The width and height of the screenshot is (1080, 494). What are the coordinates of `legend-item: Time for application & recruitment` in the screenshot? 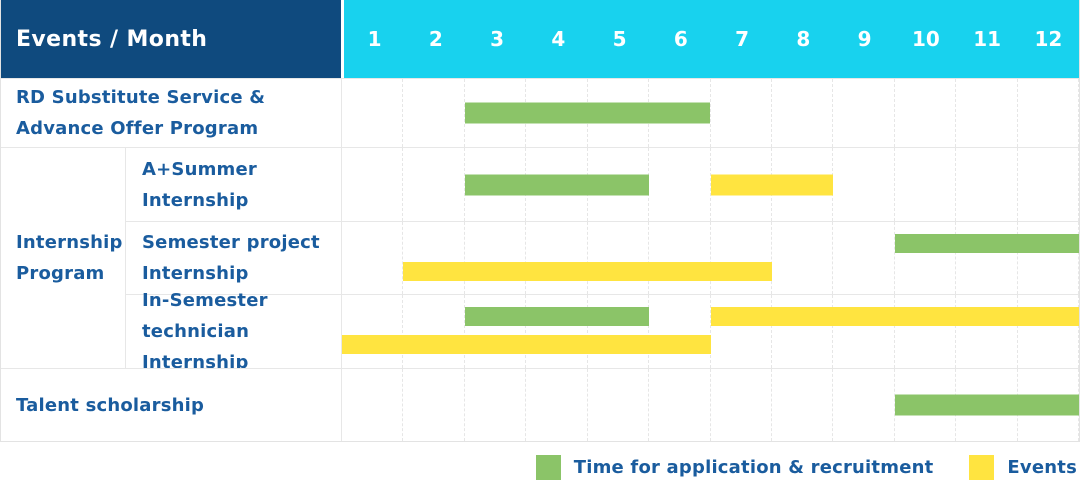 It's located at (734, 467).